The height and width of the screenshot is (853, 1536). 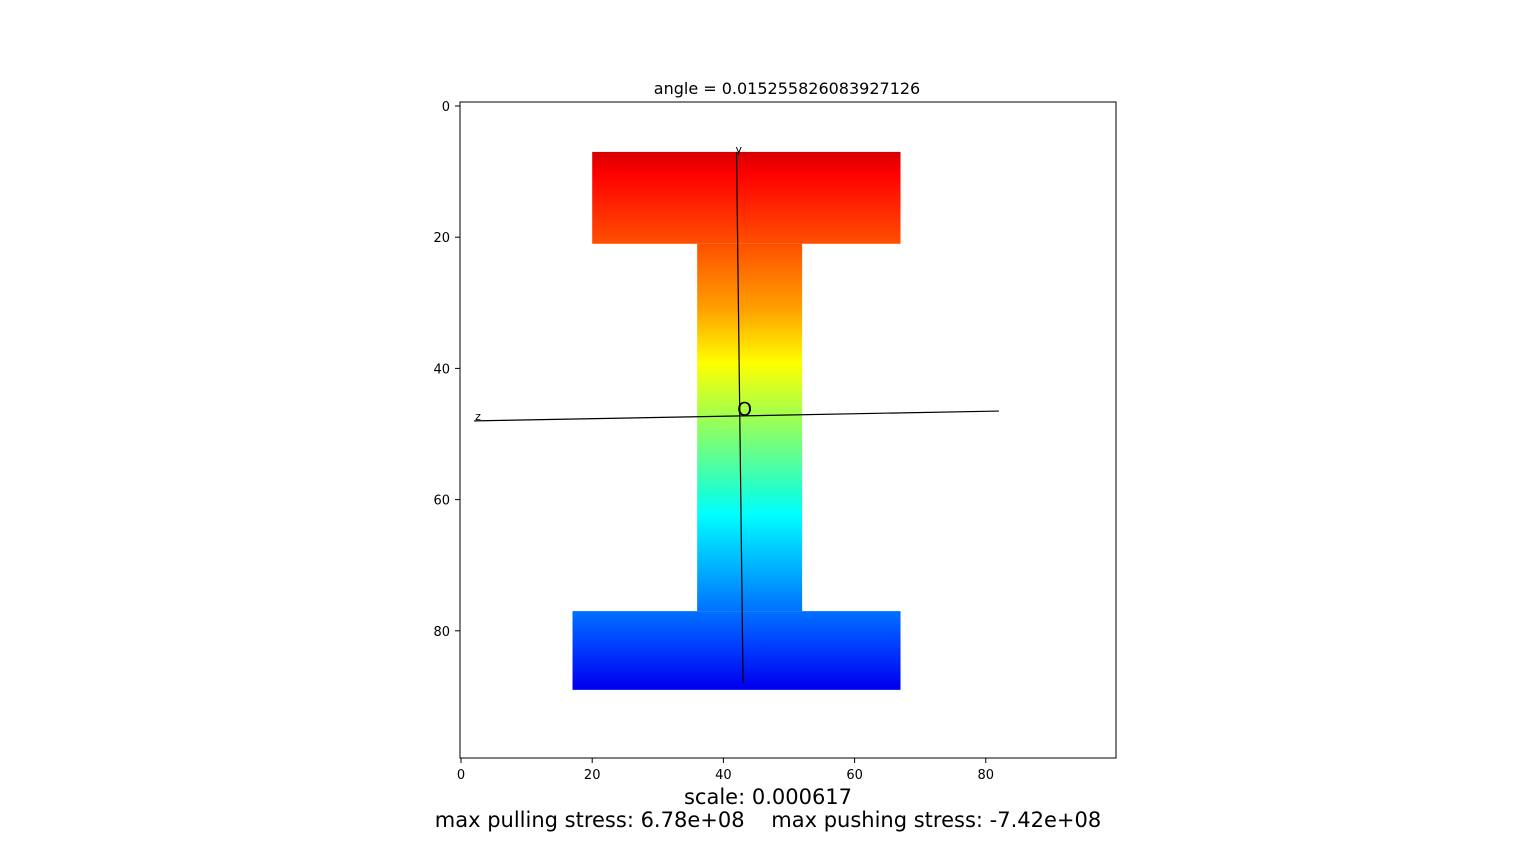 I want to click on x-tick-label: 20, so click(x=592, y=775).